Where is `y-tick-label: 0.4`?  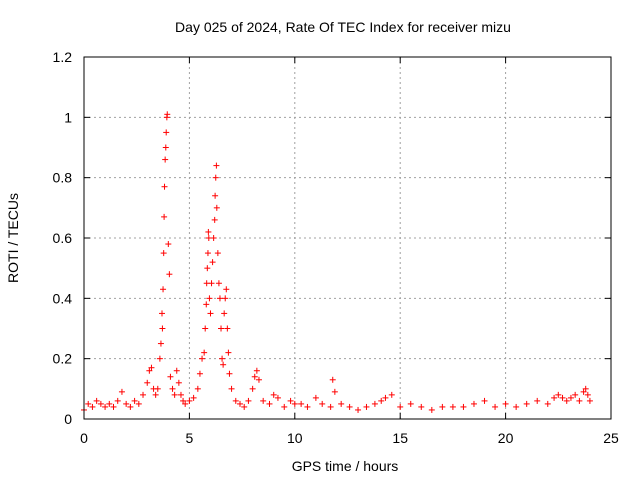
y-tick-label: 0.4 is located at coordinates (63, 298).